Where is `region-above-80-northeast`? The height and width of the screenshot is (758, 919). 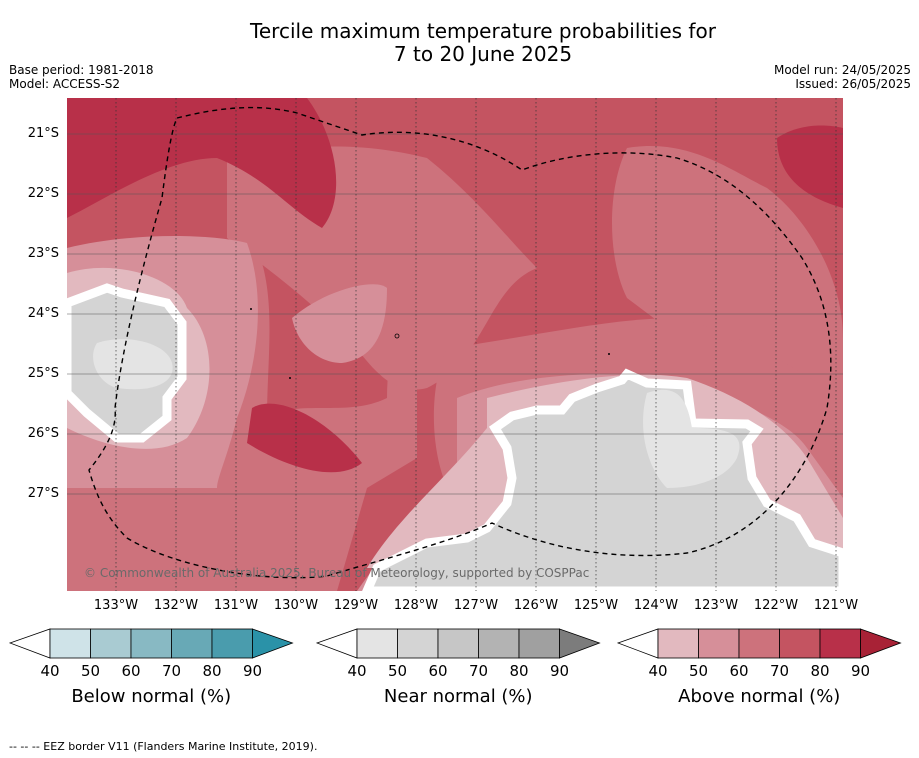 region-above-80-northeast is located at coordinates (810, 166).